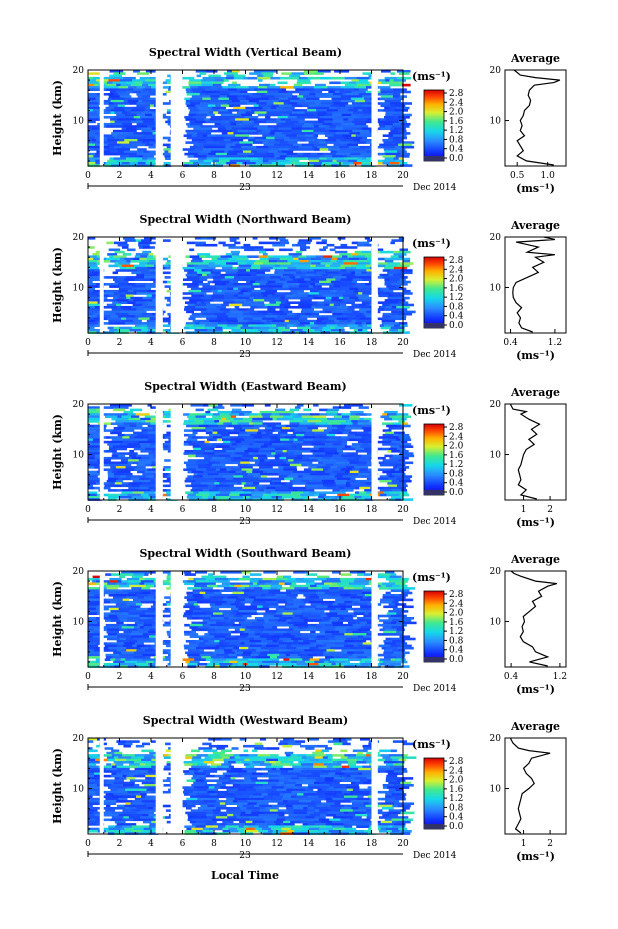  What do you see at coordinates (431, 410) in the screenshot?
I see `colorbar-unit: (ms⁻¹)` at bounding box center [431, 410].